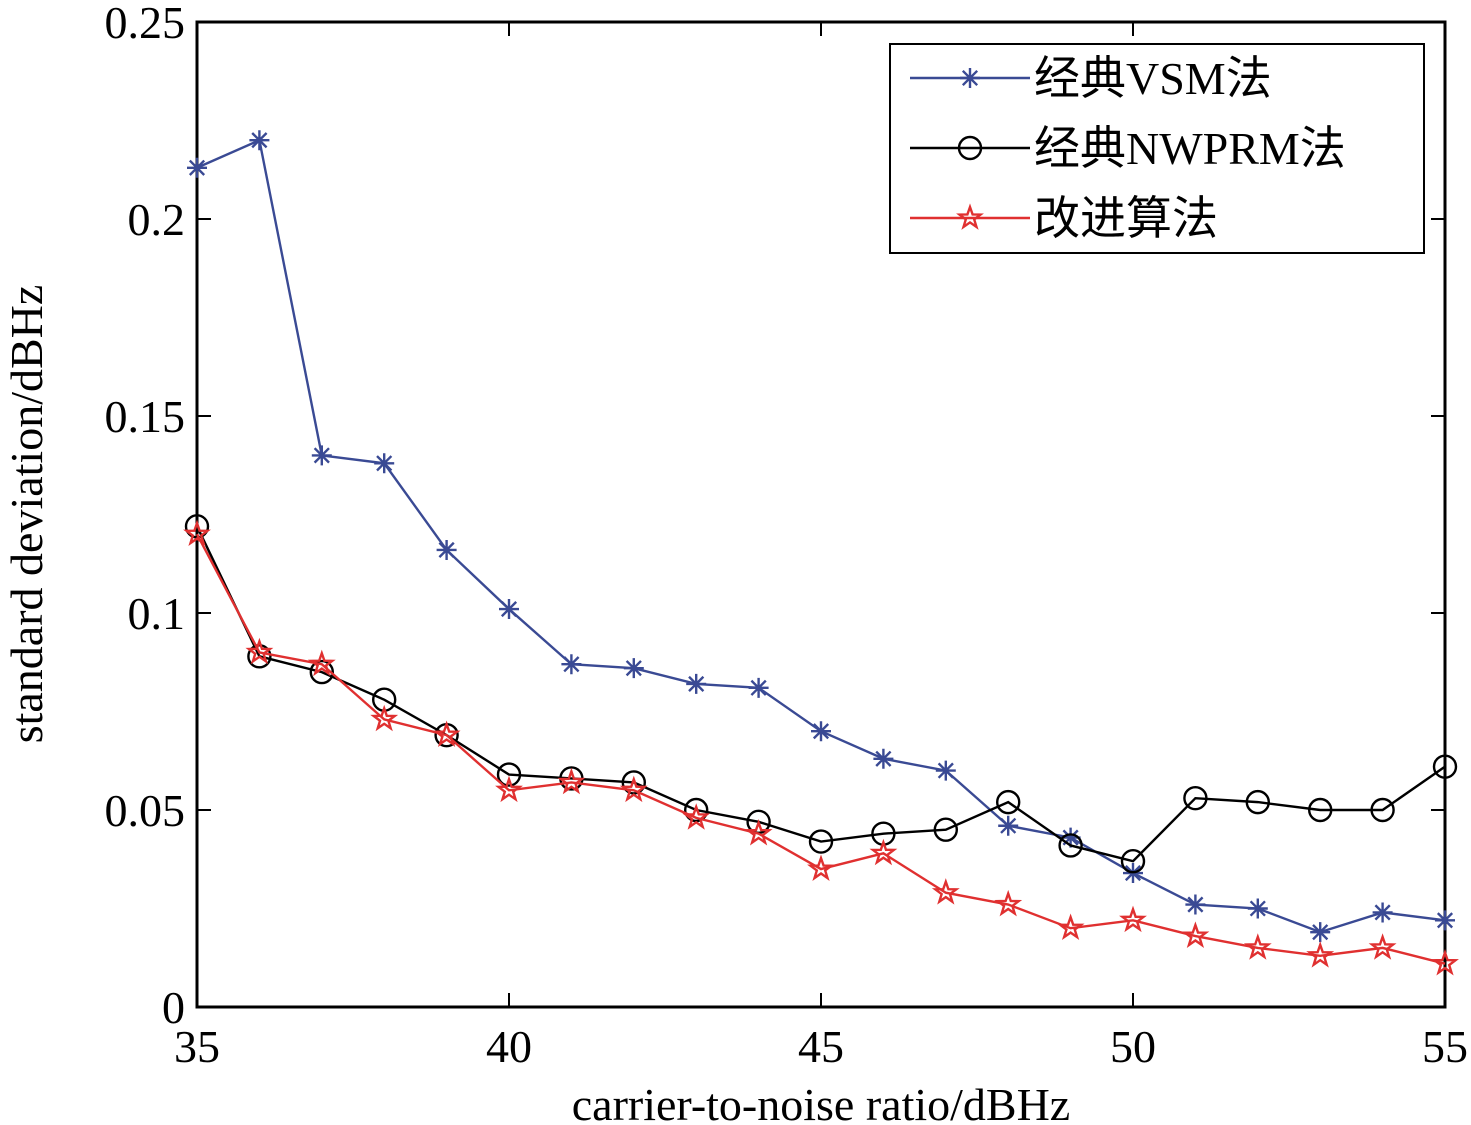  Describe the element at coordinates (157, 613) in the screenshot. I see `y-tick-label: 0.1` at that location.